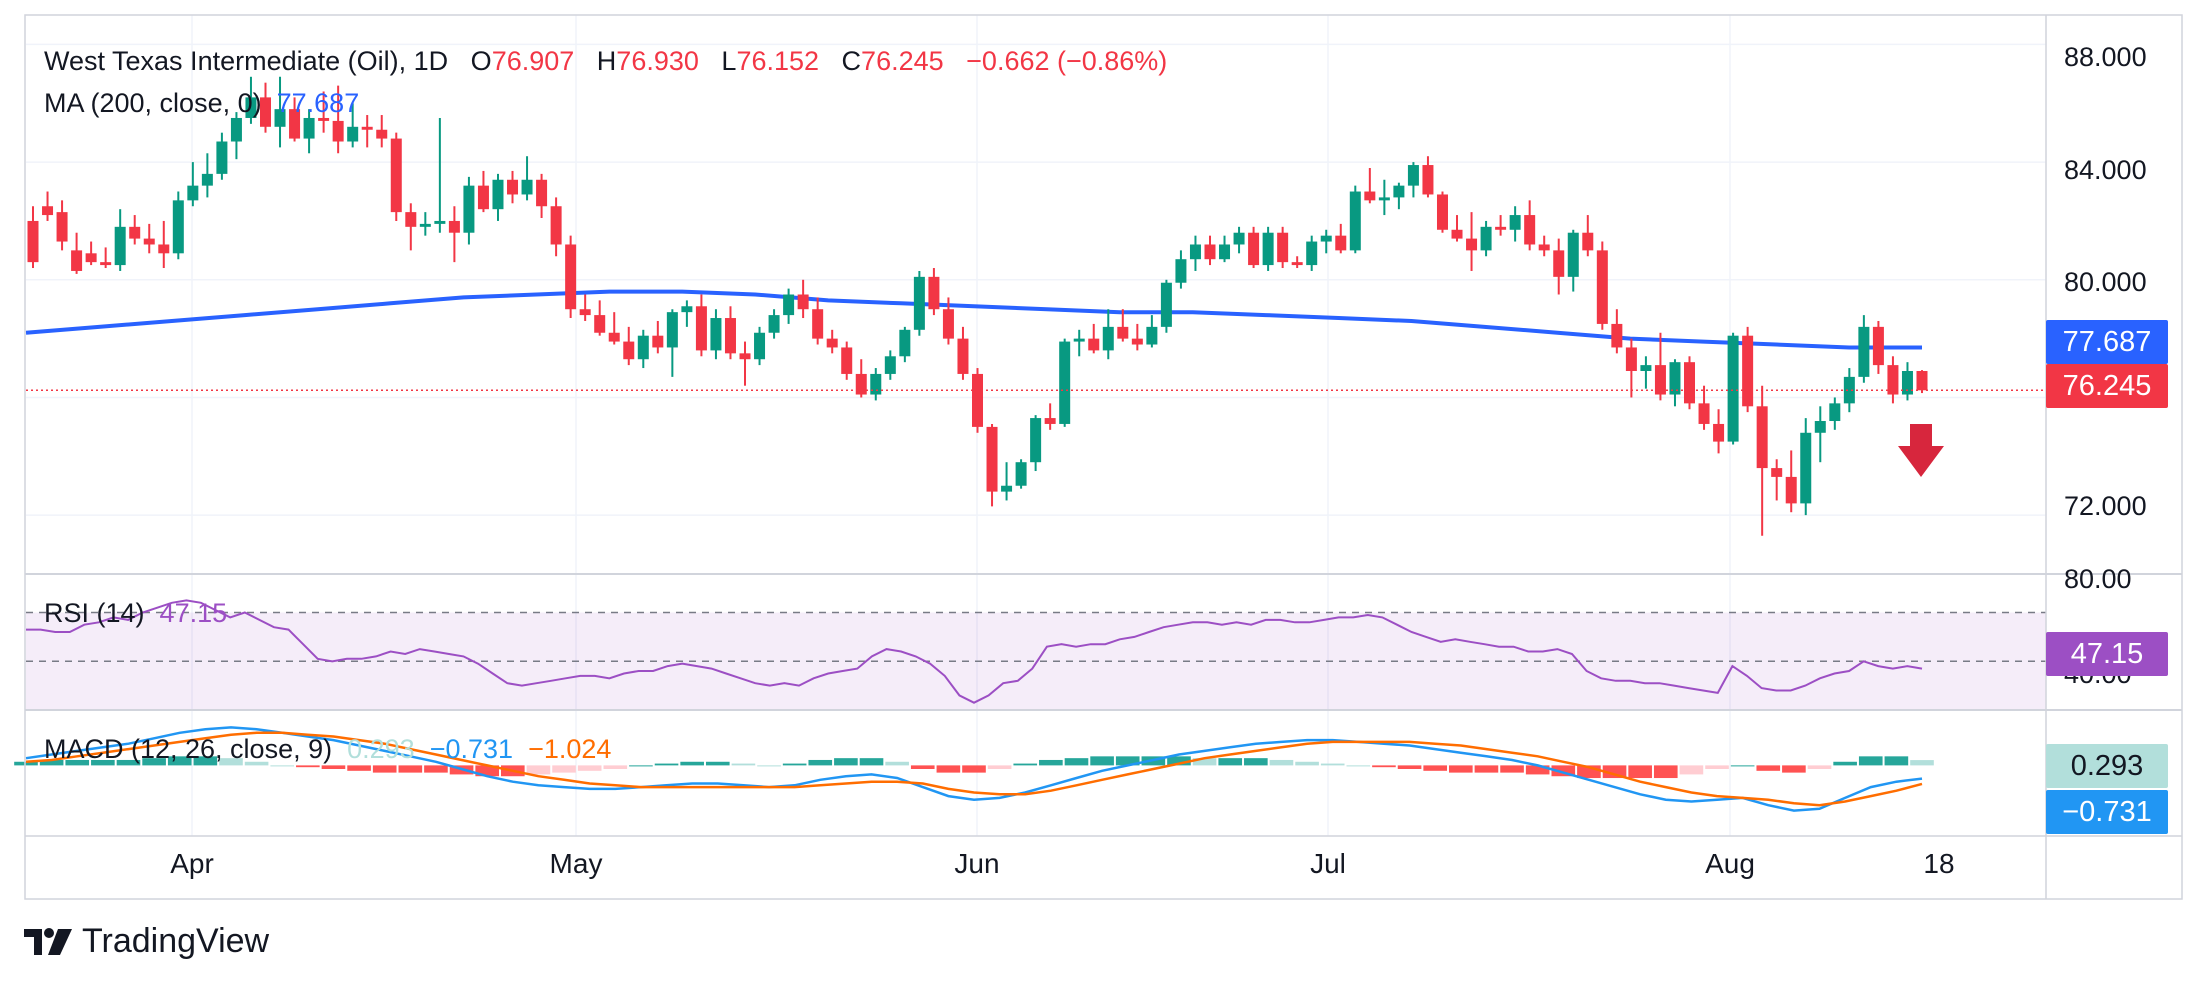 This screenshot has width=2205, height=987. Describe the element at coordinates (973, 319) in the screenshot. I see `ma200-line` at that location.